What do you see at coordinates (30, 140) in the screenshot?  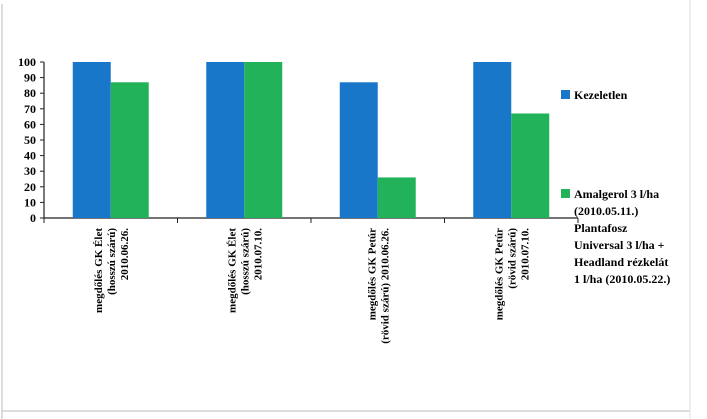 I see `y-tick-label: 50` at bounding box center [30, 140].